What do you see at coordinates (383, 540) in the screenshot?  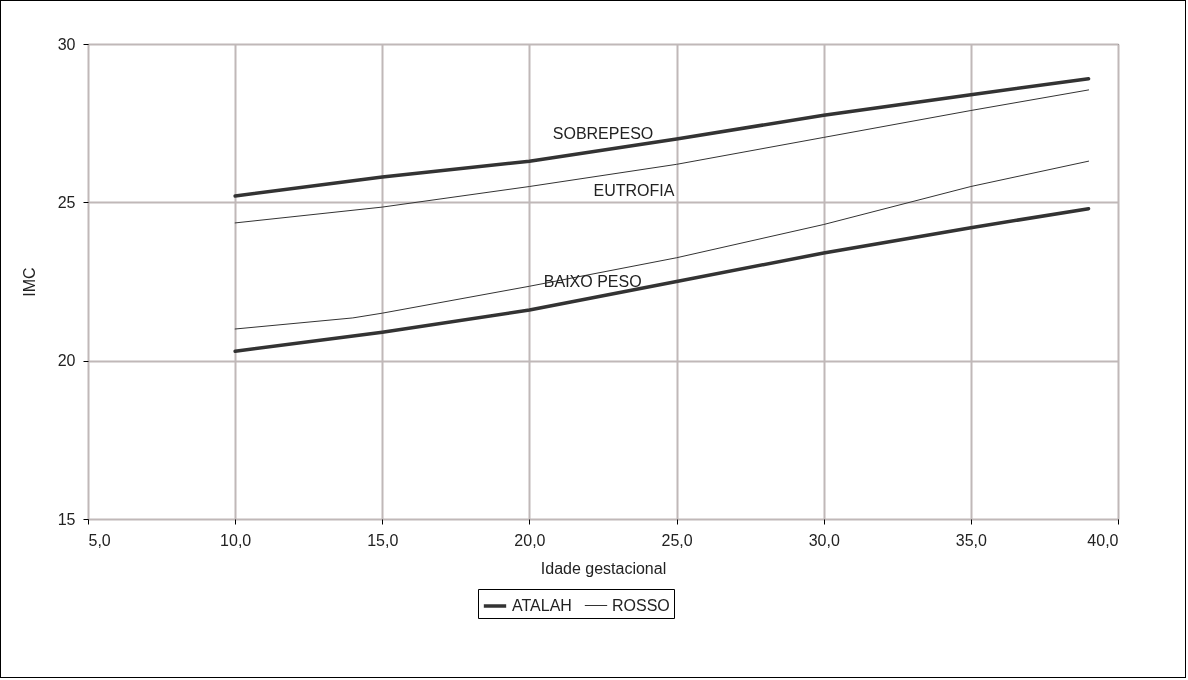 I see `x-tick-label: 15,0` at bounding box center [383, 540].